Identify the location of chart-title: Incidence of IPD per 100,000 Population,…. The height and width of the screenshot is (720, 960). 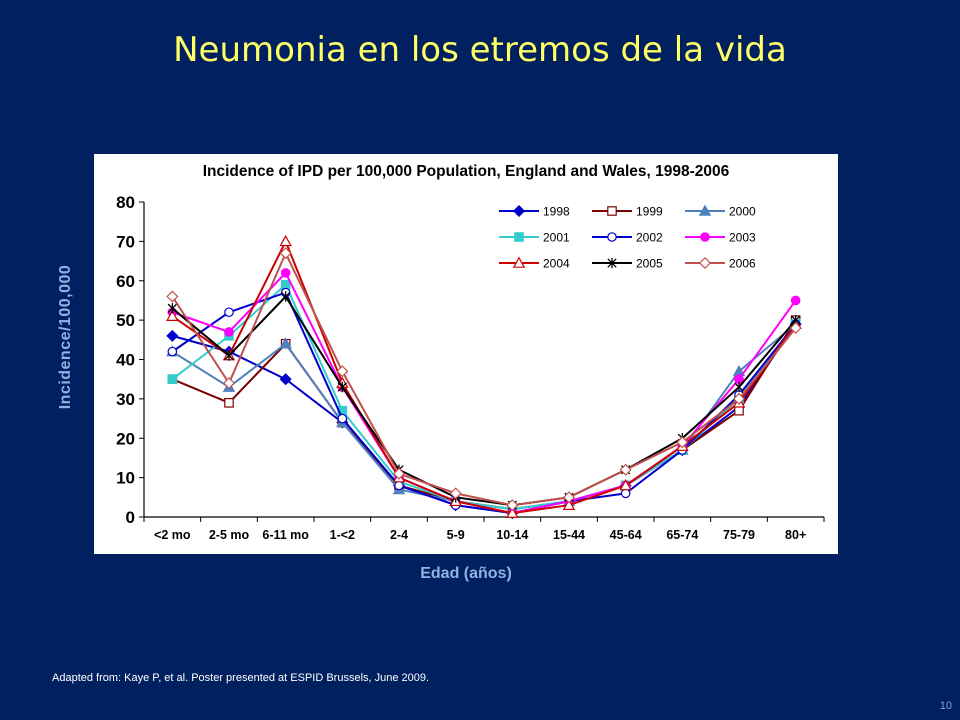
(466, 171).